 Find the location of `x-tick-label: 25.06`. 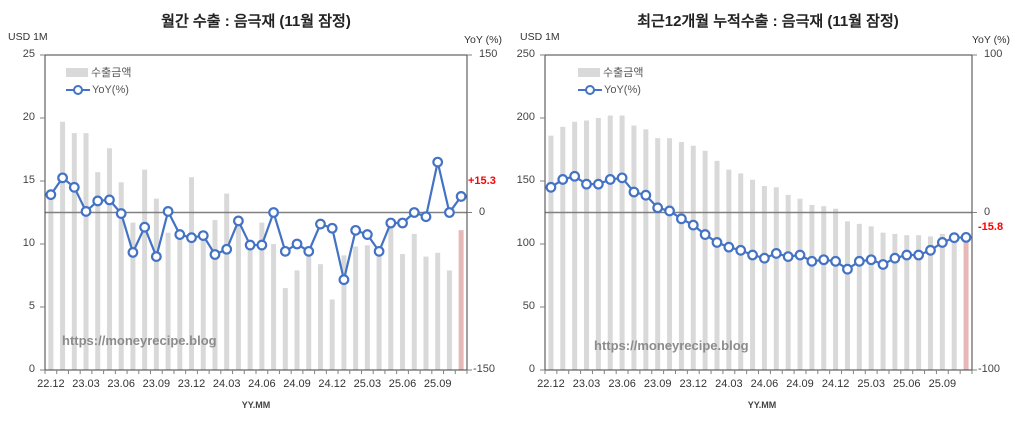

x-tick-label: 25.06 is located at coordinates (906, 384).